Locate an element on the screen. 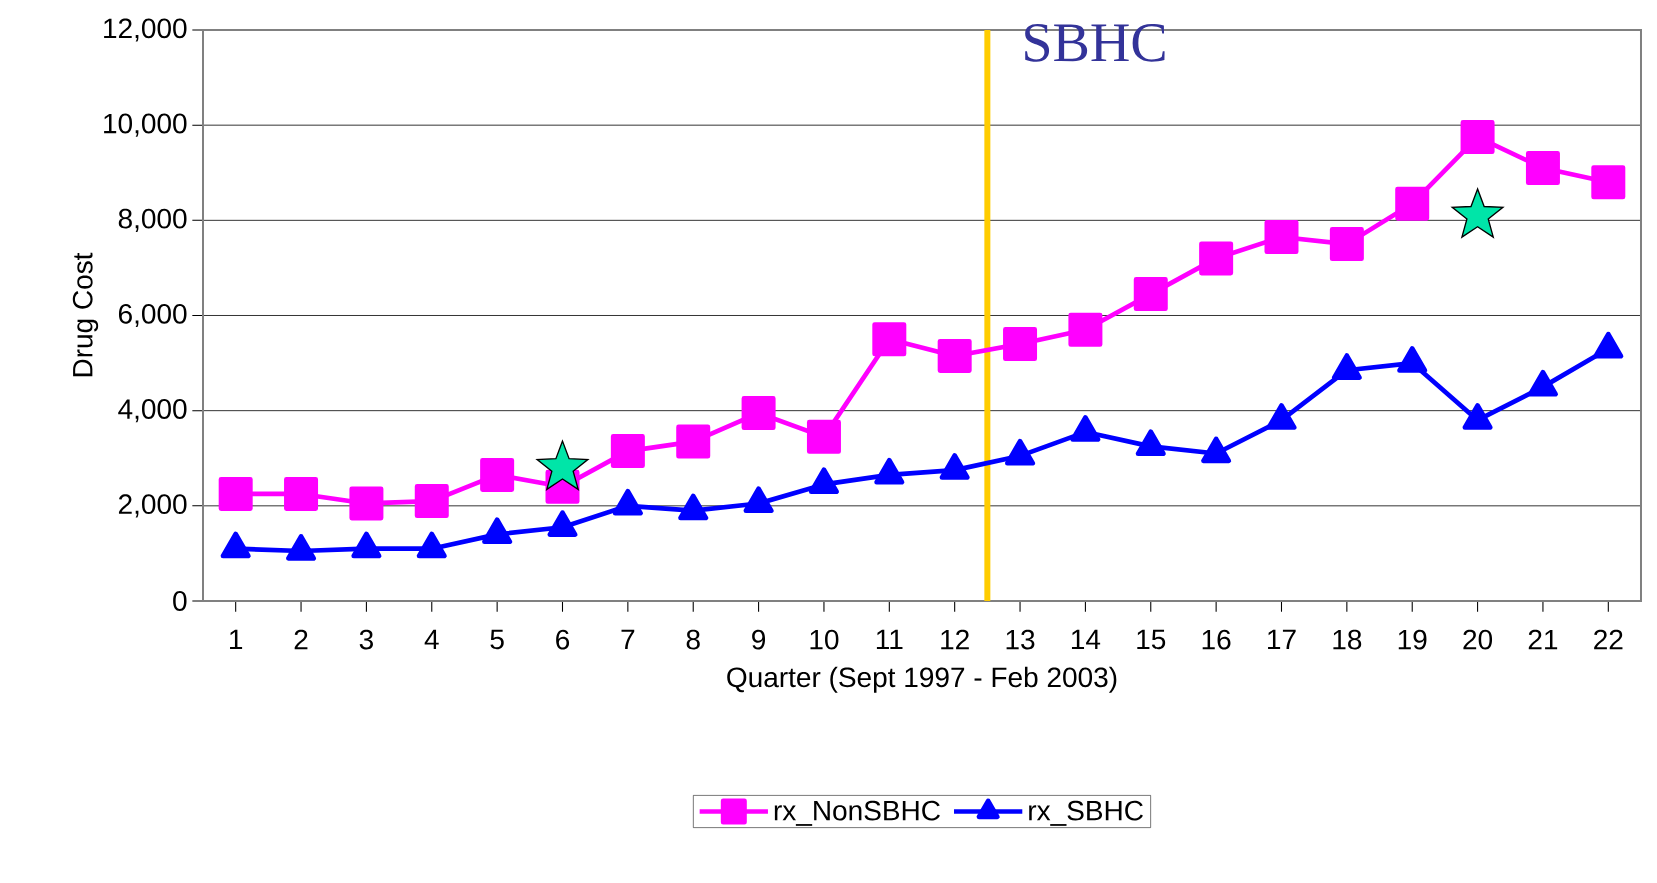 Image resolution: width=1657 pixels, height=883 pixels. x-tick-label: 22 is located at coordinates (1608, 639).